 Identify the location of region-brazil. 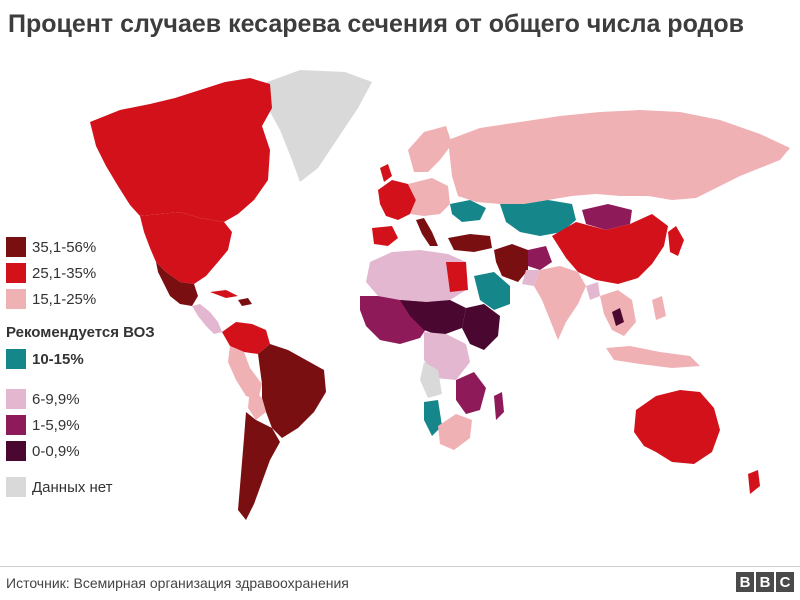
(292, 391).